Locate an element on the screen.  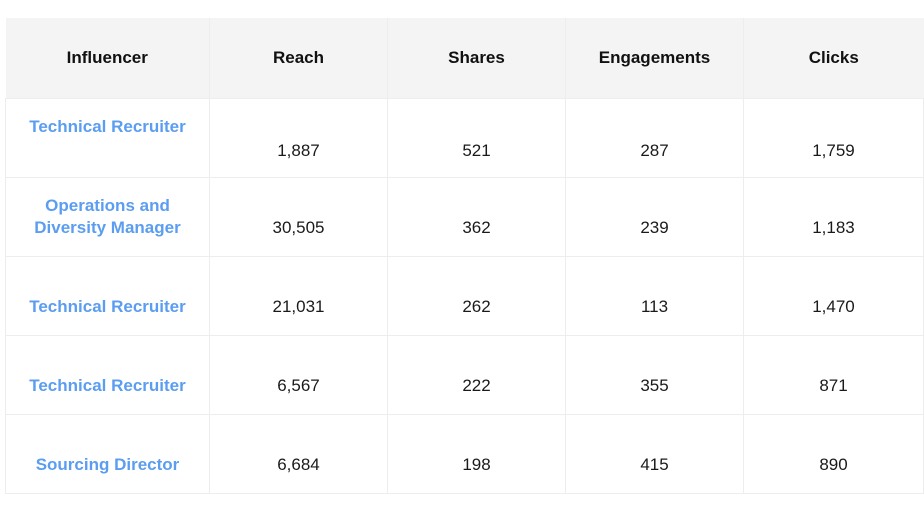
shares-cell: 362 is located at coordinates (476, 216).